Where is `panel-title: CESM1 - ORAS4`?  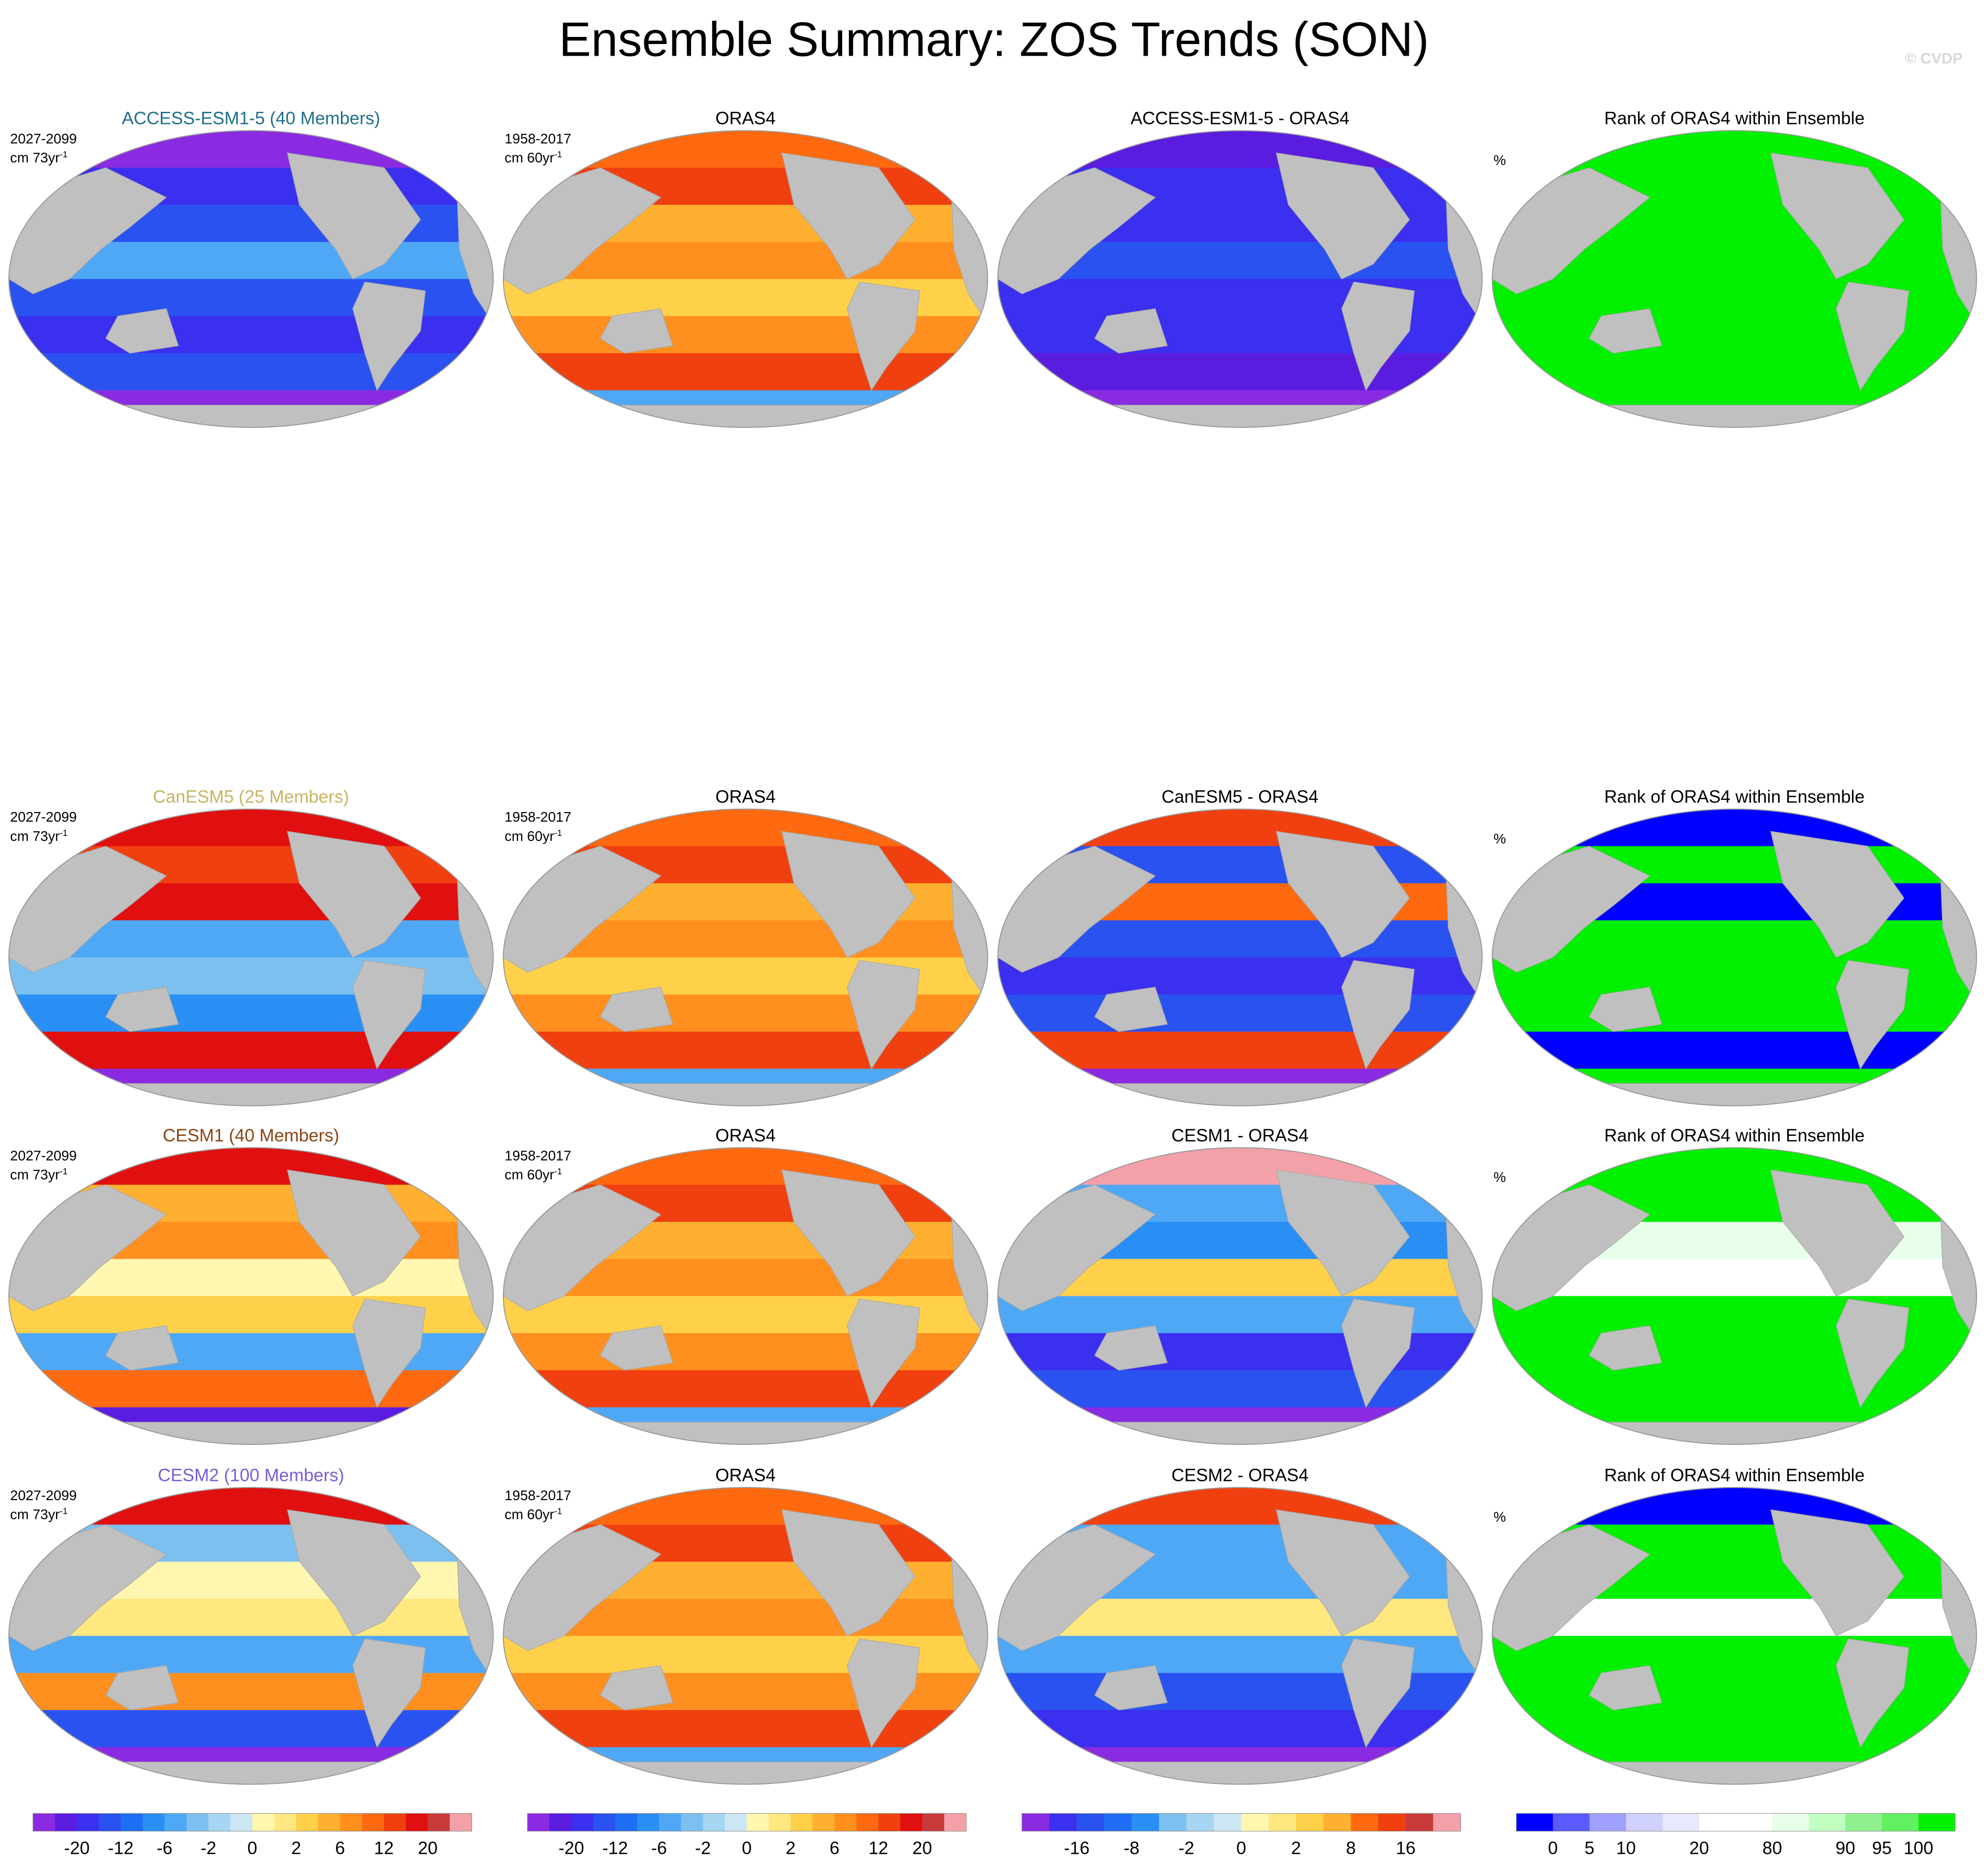
panel-title: CESM1 - ORAS4 is located at coordinates (1240, 1135).